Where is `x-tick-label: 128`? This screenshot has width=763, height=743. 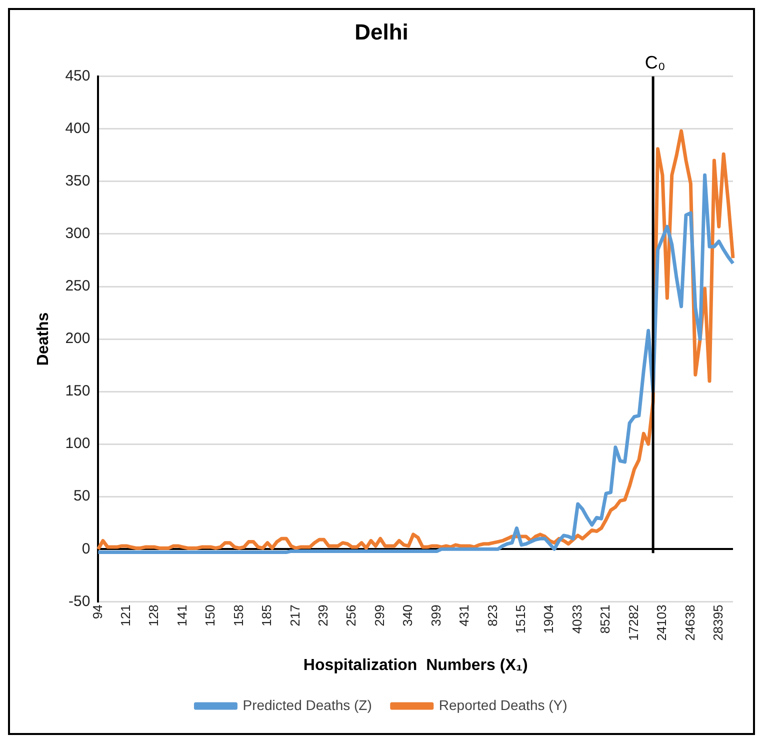 x-tick-label: 128 is located at coordinates (154, 615).